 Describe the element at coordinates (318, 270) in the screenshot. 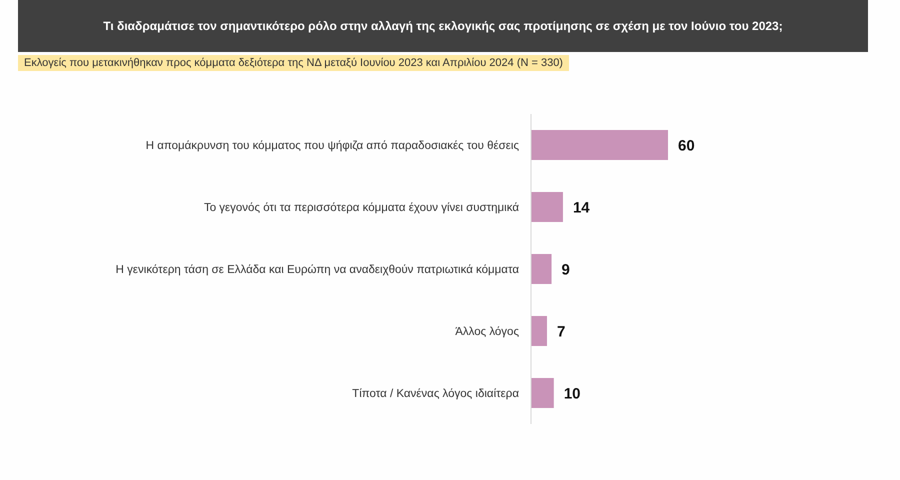

I see `y-tick-label: Η γενικότερη τάση σε Ελλάδα και Ευρώπη να αναδειχθούν πατριωτικά κόμματα` at that location.